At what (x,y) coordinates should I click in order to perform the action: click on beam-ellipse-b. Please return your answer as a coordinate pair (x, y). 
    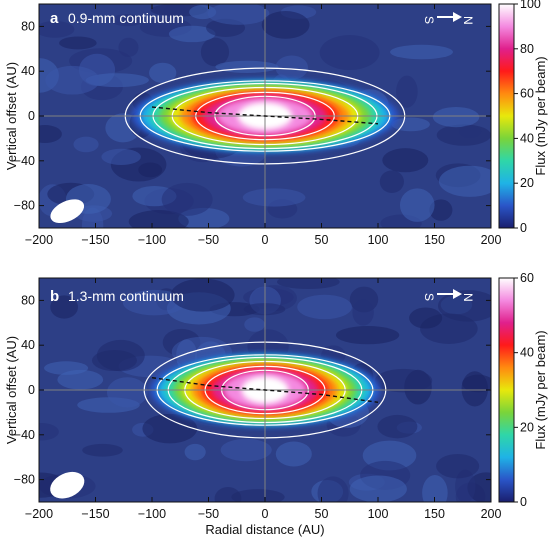
    Looking at the image, I should click on (67, 485).